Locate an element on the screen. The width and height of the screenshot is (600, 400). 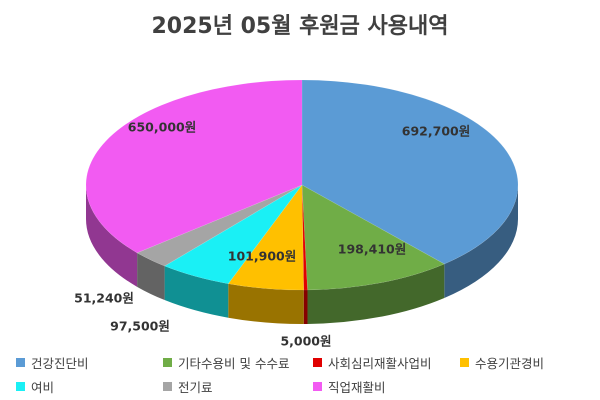
data-label: 692,700원 is located at coordinates (436, 131).